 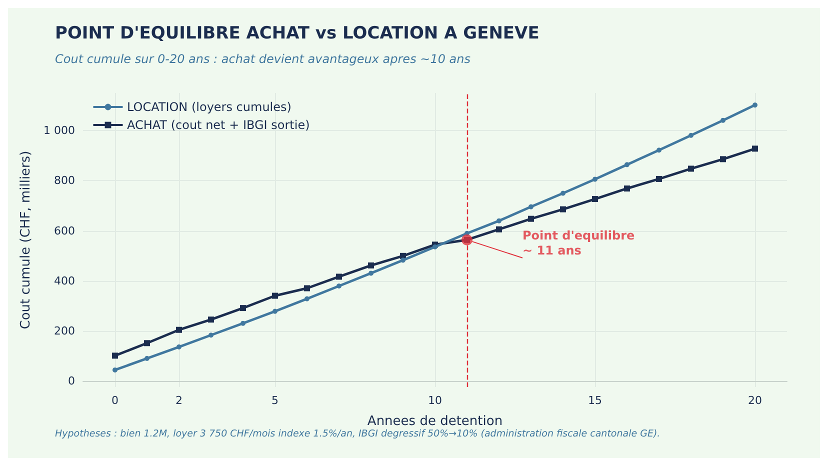 I want to click on x-axis-title: Annees de detention, so click(x=435, y=421).